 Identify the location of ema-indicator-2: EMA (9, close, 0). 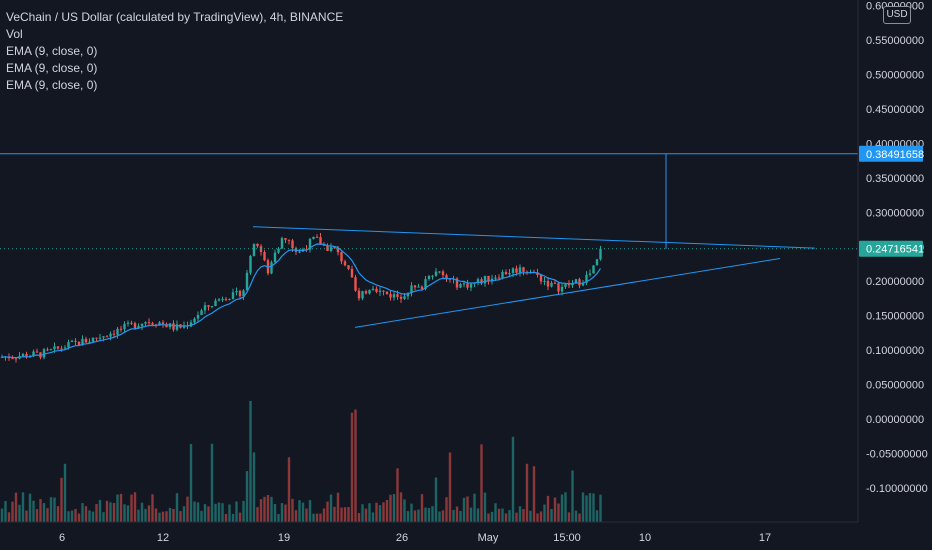
(52, 68).